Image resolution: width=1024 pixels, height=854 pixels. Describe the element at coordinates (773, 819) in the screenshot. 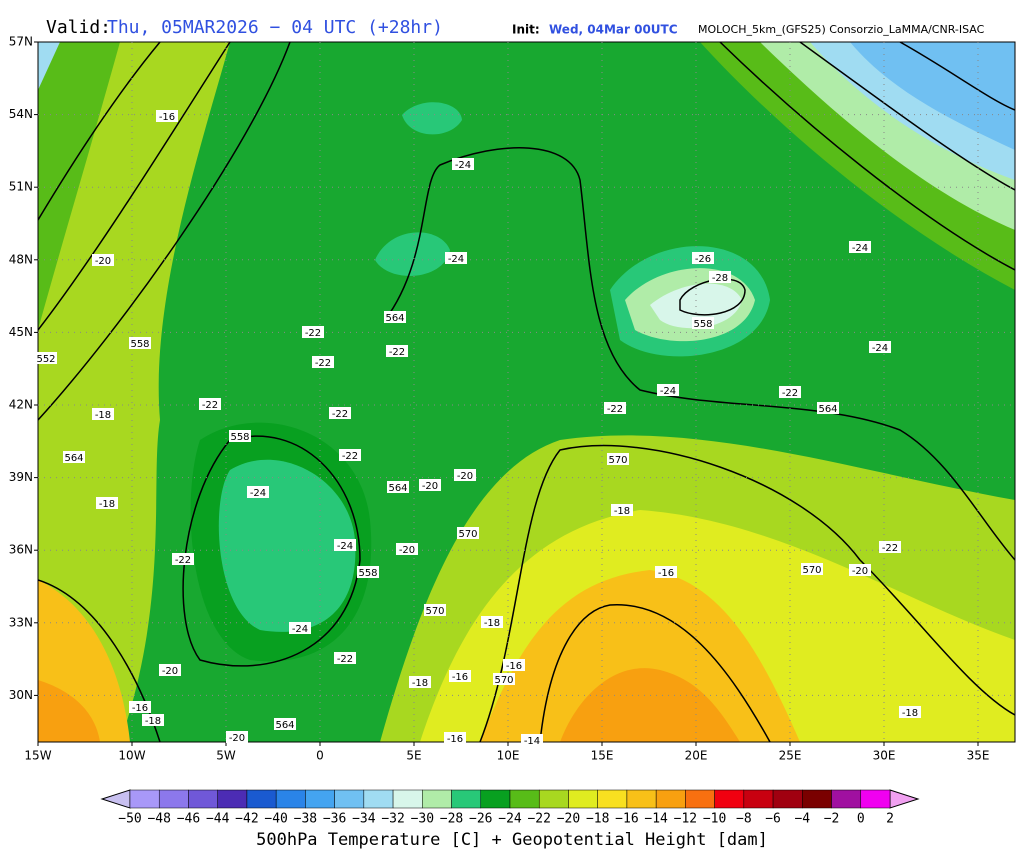

I see `colorbar-label: −6` at that location.